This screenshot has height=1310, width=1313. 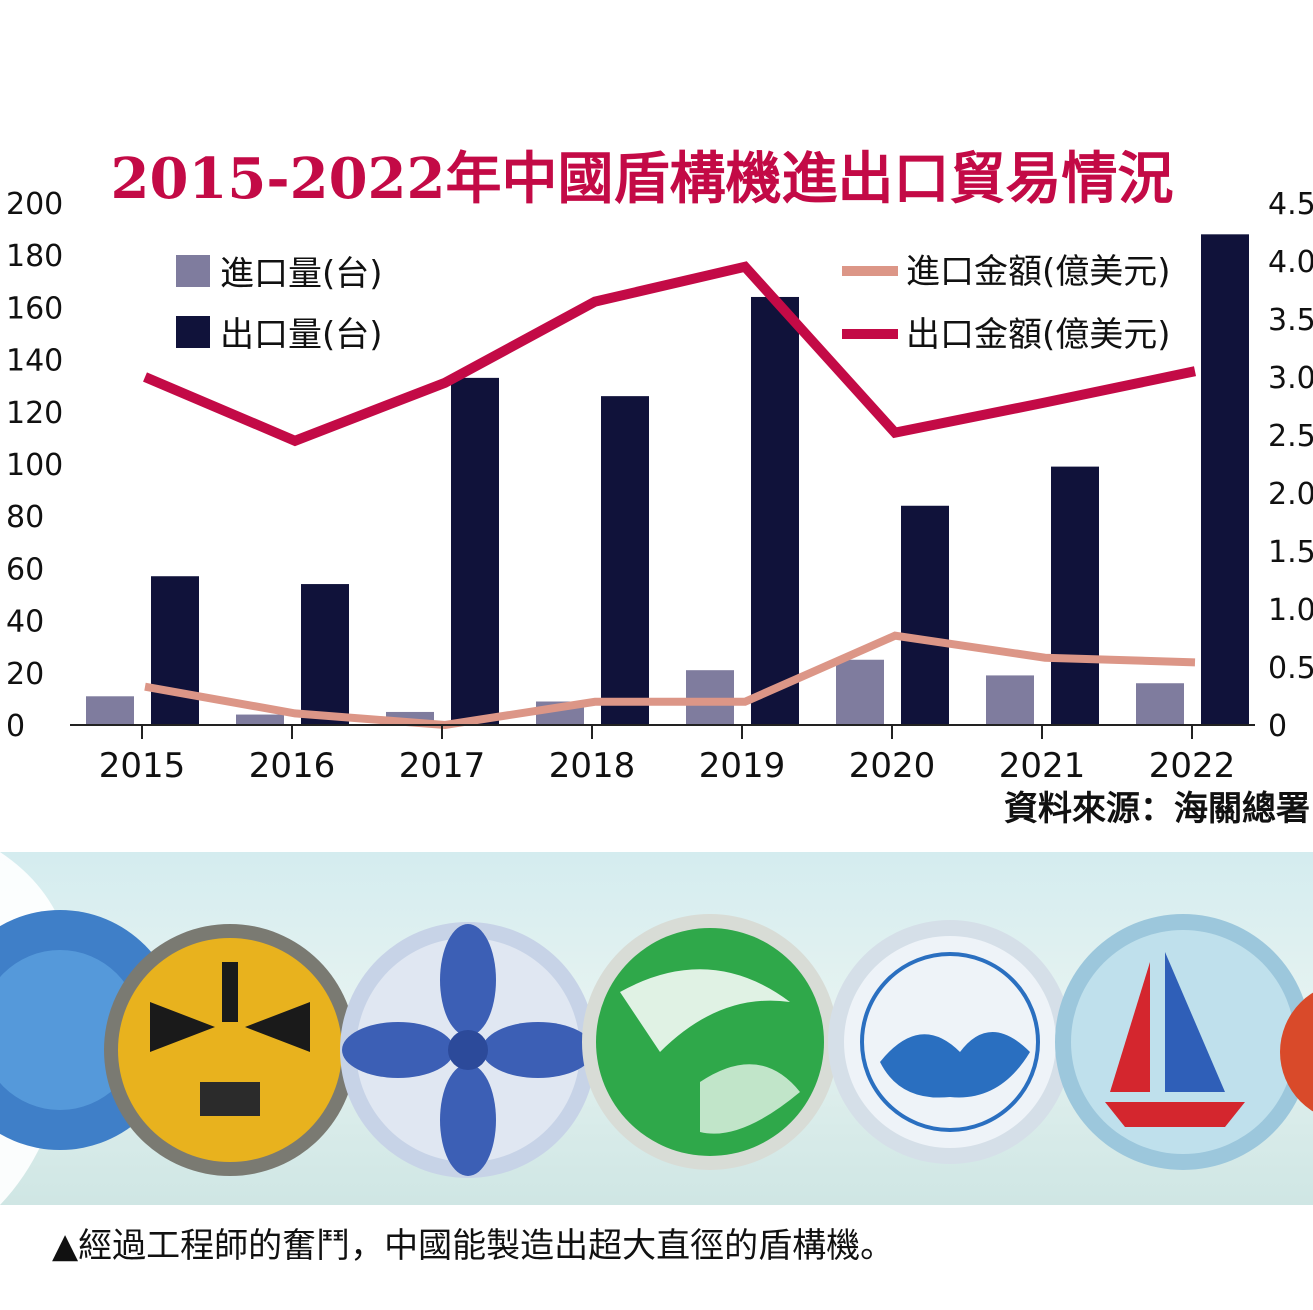 What do you see at coordinates (1290, 465) in the screenshot?
I see `right-axis-ticks: 0 0.5 1.0 1.5 2.0 2.5 3.0 3.5 4.0 4.5` at bounding box center [1290, 465].